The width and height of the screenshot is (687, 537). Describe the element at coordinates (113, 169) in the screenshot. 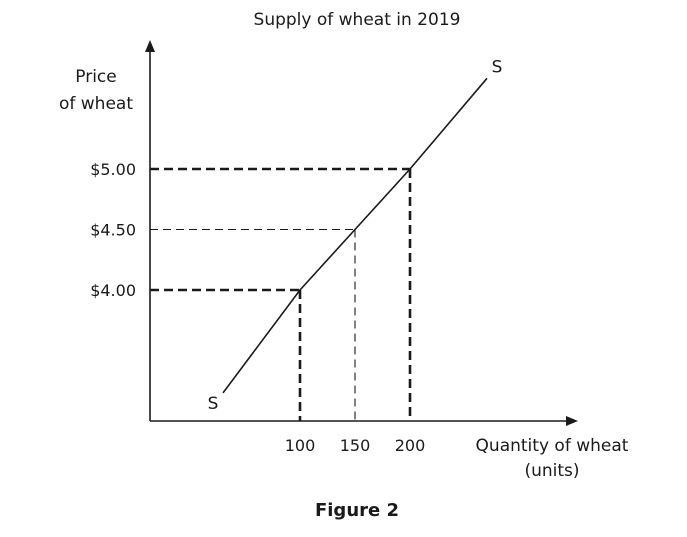

I see `y-tick-label: $5.00` at that location.